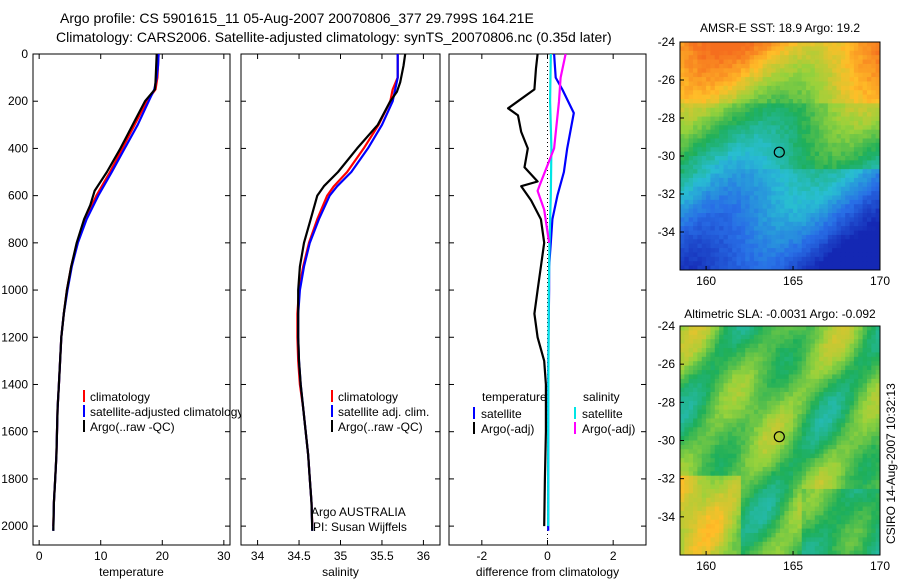  What do you see at coordinates (667, 402) in the screenshot?
I see `y-tick-label: -28` at bounding box center [667, 402].